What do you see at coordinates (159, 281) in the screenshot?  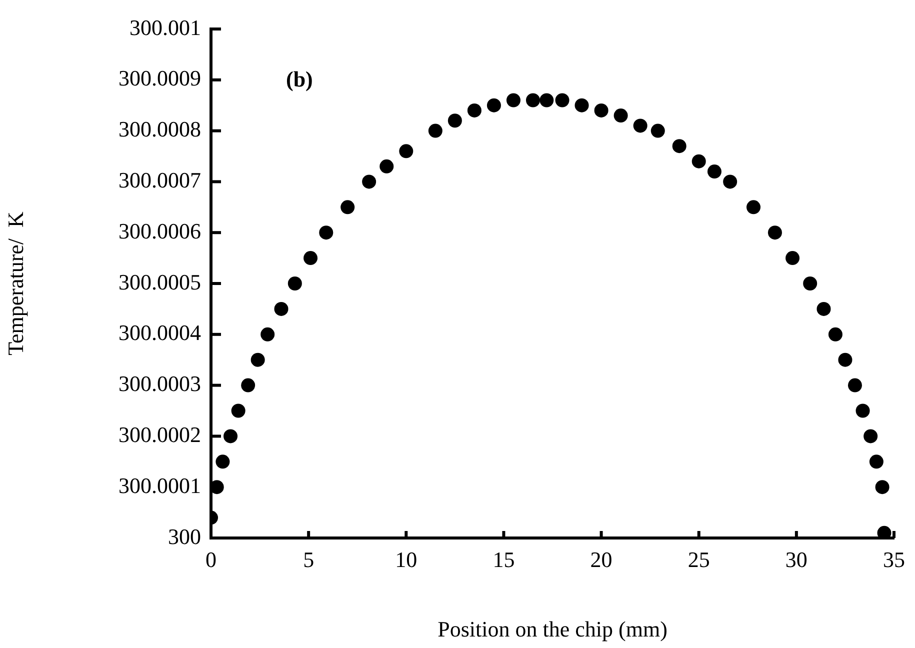 I see `y-tick-label: 300.0005` at bounding box center [159, 281].